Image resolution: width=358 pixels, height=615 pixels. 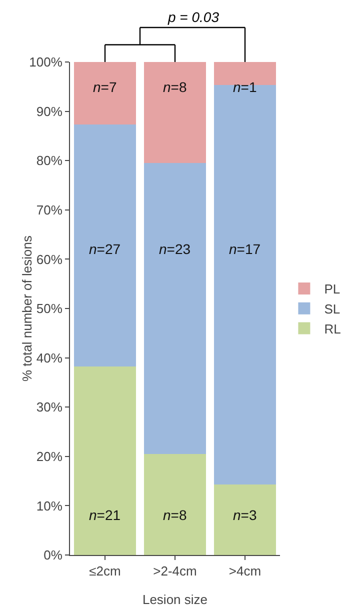 What do you see at coordinates (105, 87) in the screenshot?
I see `annotation: n=7` at bounding box center [105, 87].